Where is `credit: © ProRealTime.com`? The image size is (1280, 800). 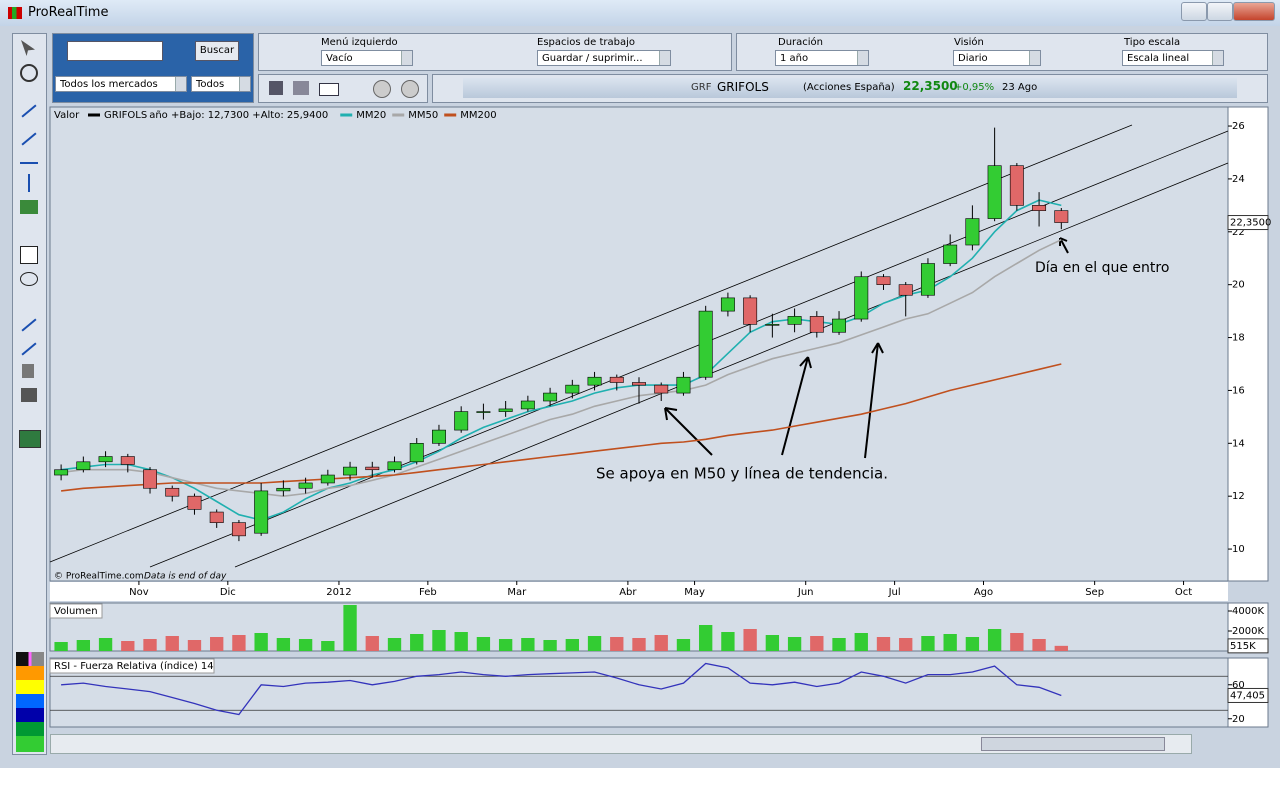 credit: © ProRealTime.com is located at coordinates (99, 577).